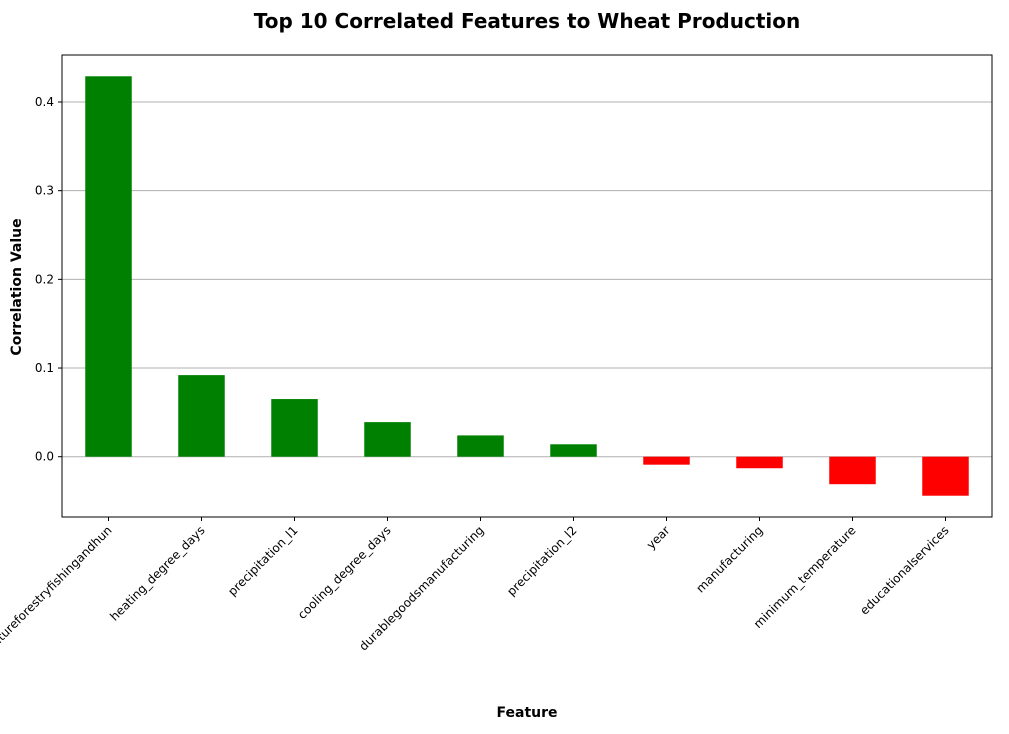  I want to click on x-tick-label: agricultureforestryfishingandhun, so click(57, 597).